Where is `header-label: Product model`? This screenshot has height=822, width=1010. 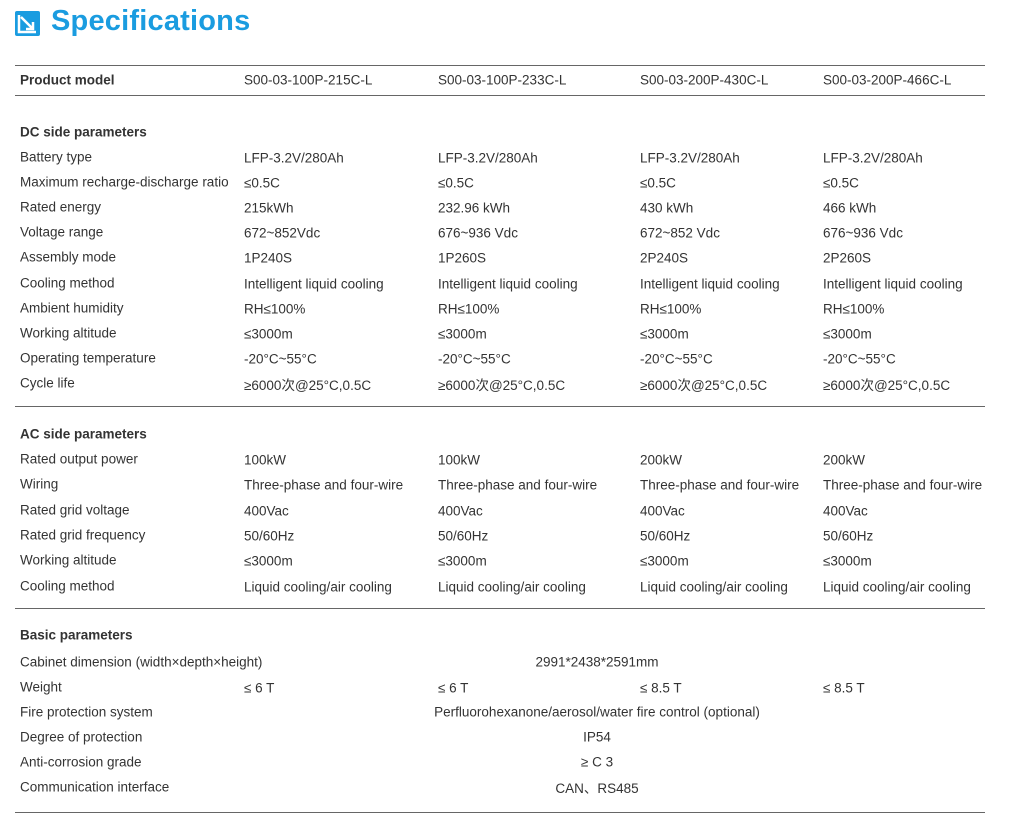
header-label: Product model is located at coordinates (67, 80).